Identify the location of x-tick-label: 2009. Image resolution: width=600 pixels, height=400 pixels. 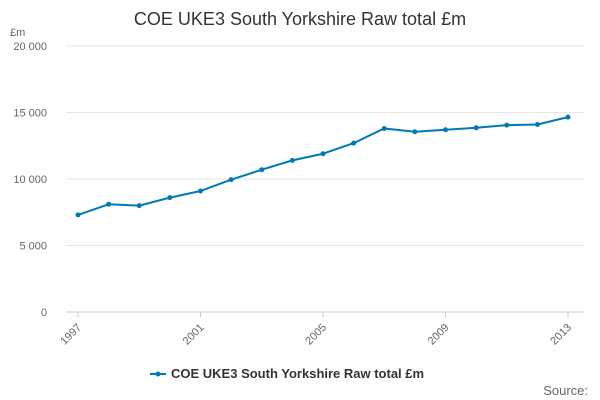
(439, 335).